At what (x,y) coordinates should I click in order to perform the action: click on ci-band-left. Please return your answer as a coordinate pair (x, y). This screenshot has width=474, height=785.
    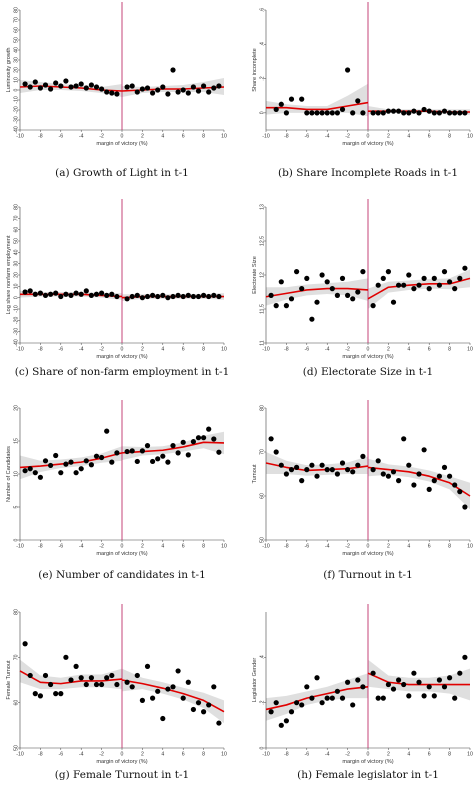
    Looking at the image, I should click on (71, 674).